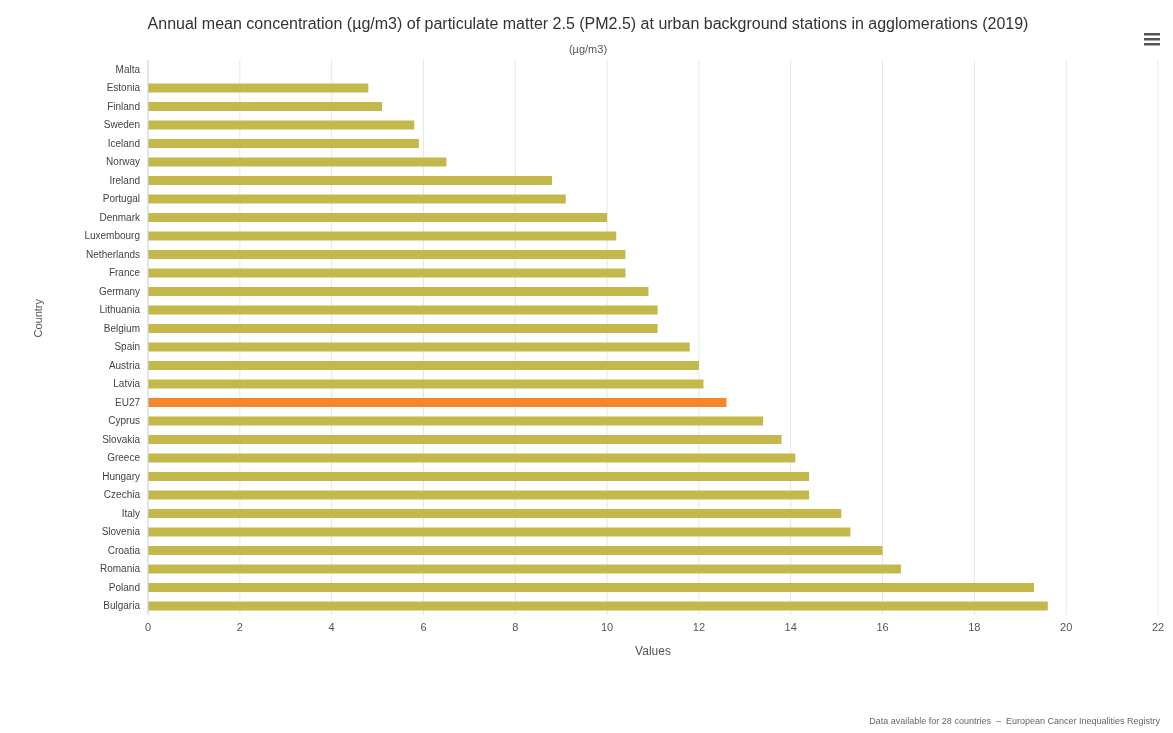  Describe the element at coordinates (113, 254) in the screenshot. I see `y-tick-label: Netherlands` at that location.